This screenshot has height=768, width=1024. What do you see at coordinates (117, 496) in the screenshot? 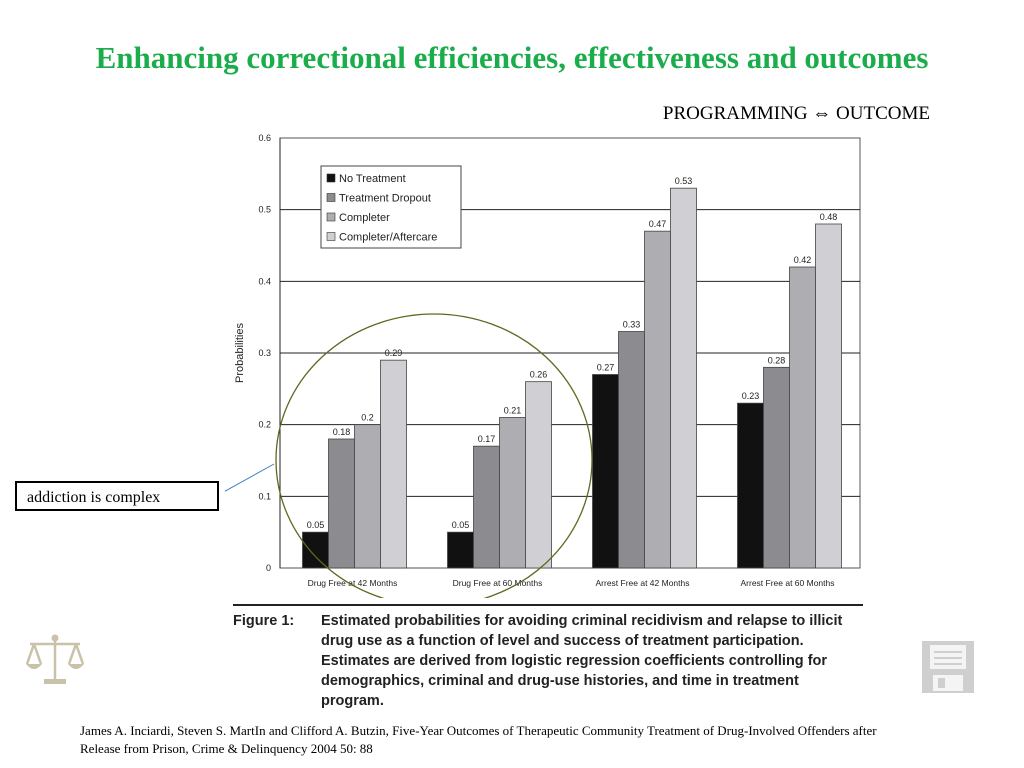
I see `callout-box: addiction is complex` at bounding box center [117, 496].